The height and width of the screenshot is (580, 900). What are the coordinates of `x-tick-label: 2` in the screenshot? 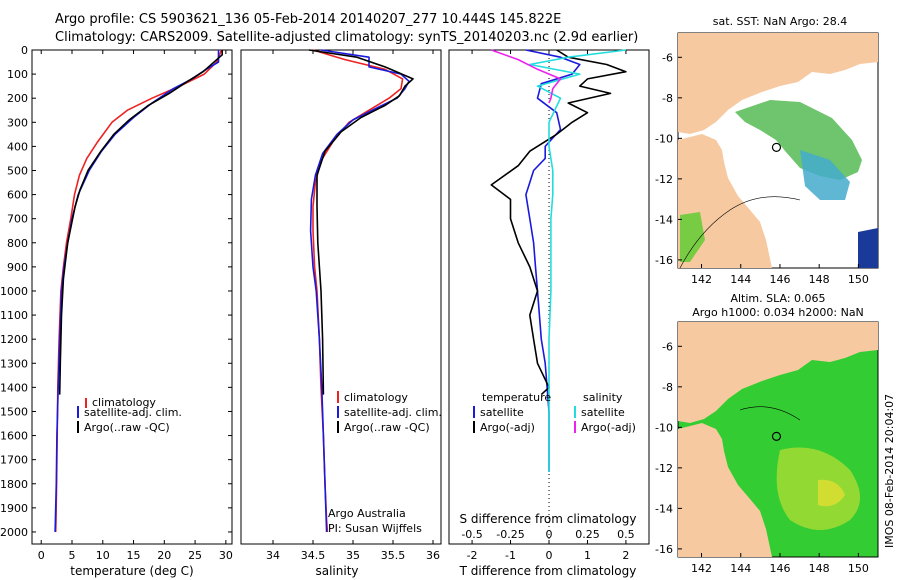 It's located at (625, 555).